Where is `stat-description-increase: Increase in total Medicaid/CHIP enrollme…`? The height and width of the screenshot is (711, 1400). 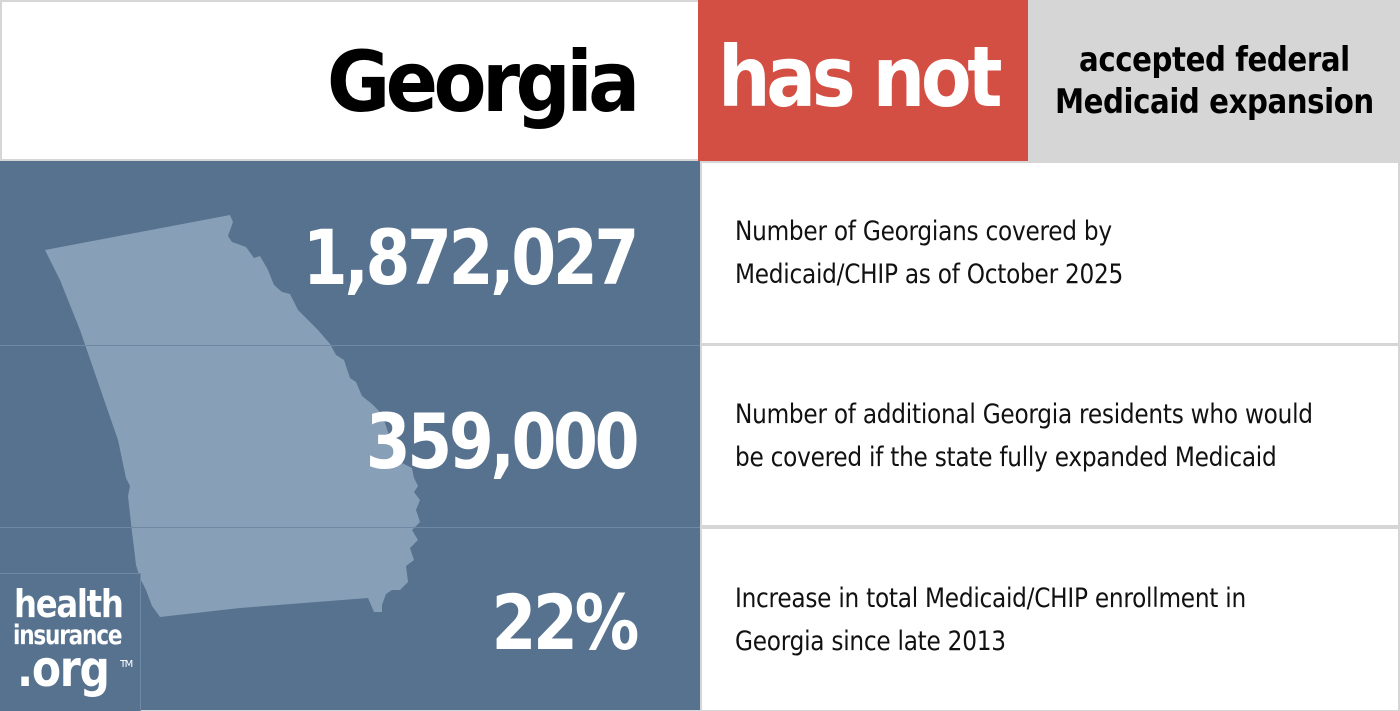
stat-description-increase: Increase in total Medicaid/CHIP enrollme… is located at coordinates (990, 620).